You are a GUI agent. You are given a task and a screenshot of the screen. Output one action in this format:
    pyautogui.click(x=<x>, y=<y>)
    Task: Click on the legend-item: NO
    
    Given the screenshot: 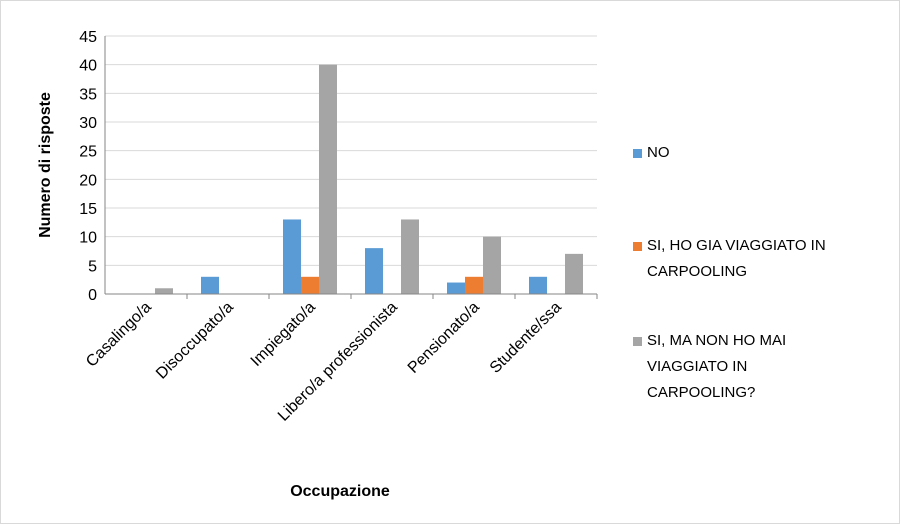 What is the action you would take?
    pyautogui.click(x=743, y=153)
    